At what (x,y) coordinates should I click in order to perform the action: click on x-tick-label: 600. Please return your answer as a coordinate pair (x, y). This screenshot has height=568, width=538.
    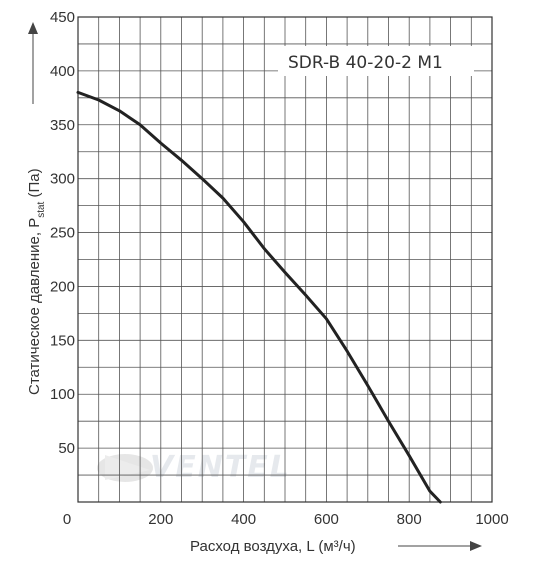
    Looking at the image, I should click on (326, 519).